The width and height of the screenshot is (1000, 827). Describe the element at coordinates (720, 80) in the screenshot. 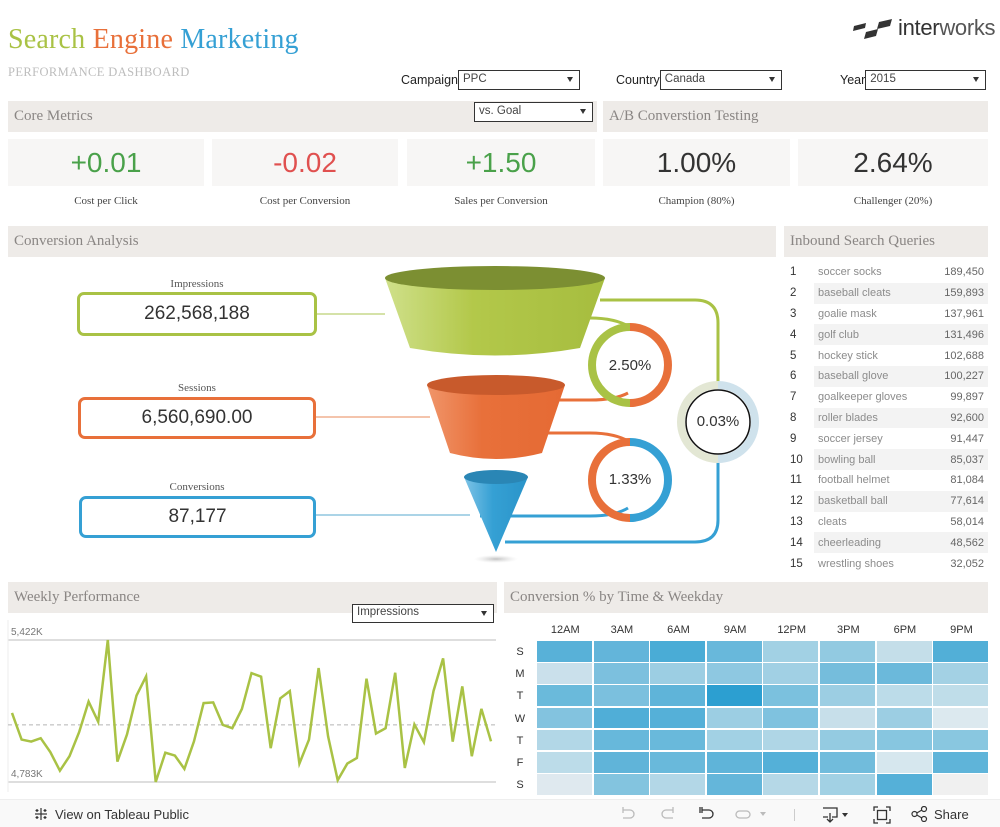

I see `country-select: Canada` at that location.